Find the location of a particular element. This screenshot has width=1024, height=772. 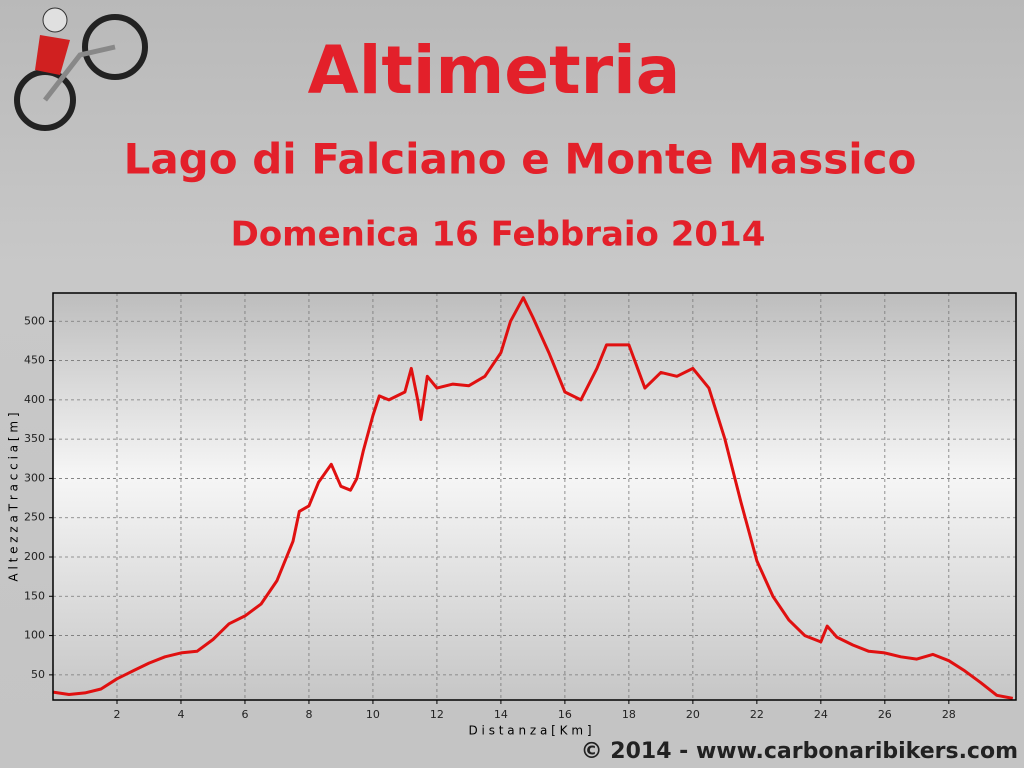

y-tick-label: 450 is located at coordinates (34, 360).